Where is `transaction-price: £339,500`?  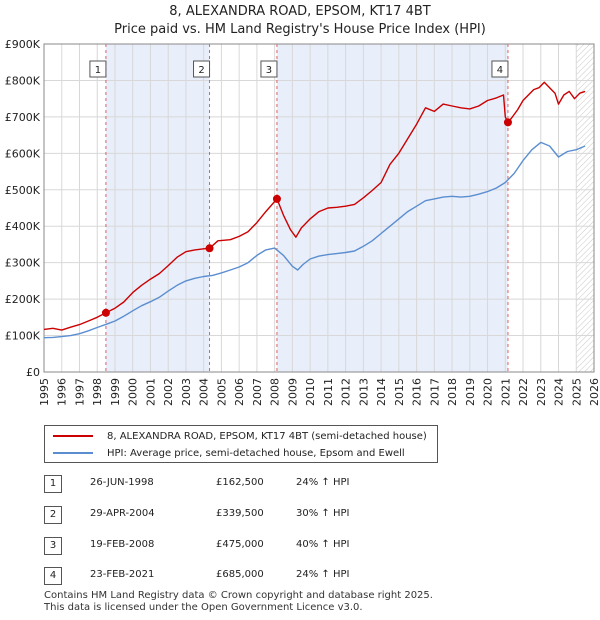 transaction-price: £339,500 is located at coordinates (240, 513).